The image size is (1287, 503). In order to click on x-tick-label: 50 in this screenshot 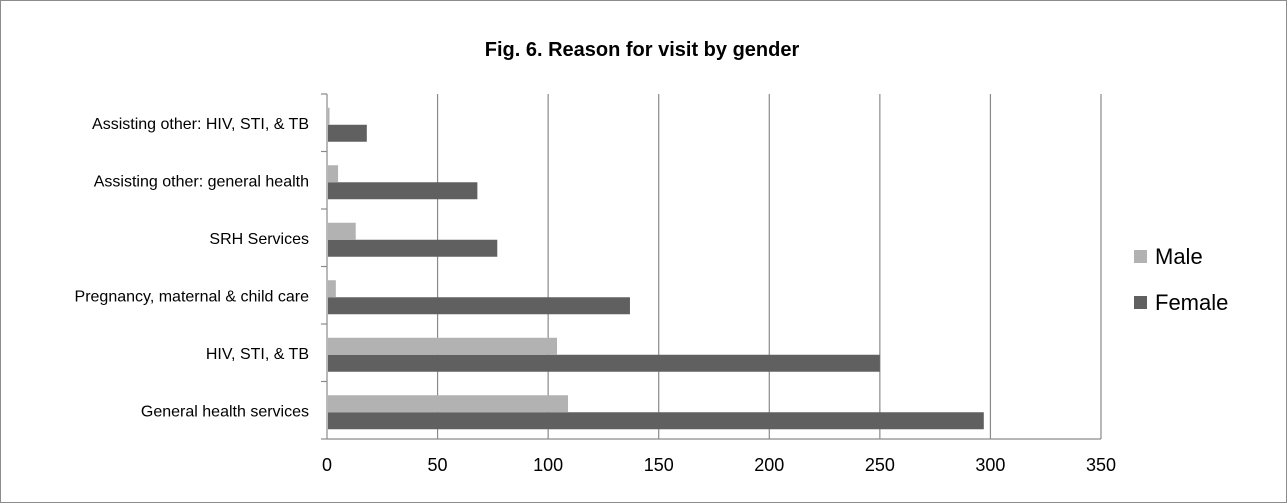, I will do `click(438, 465)`.